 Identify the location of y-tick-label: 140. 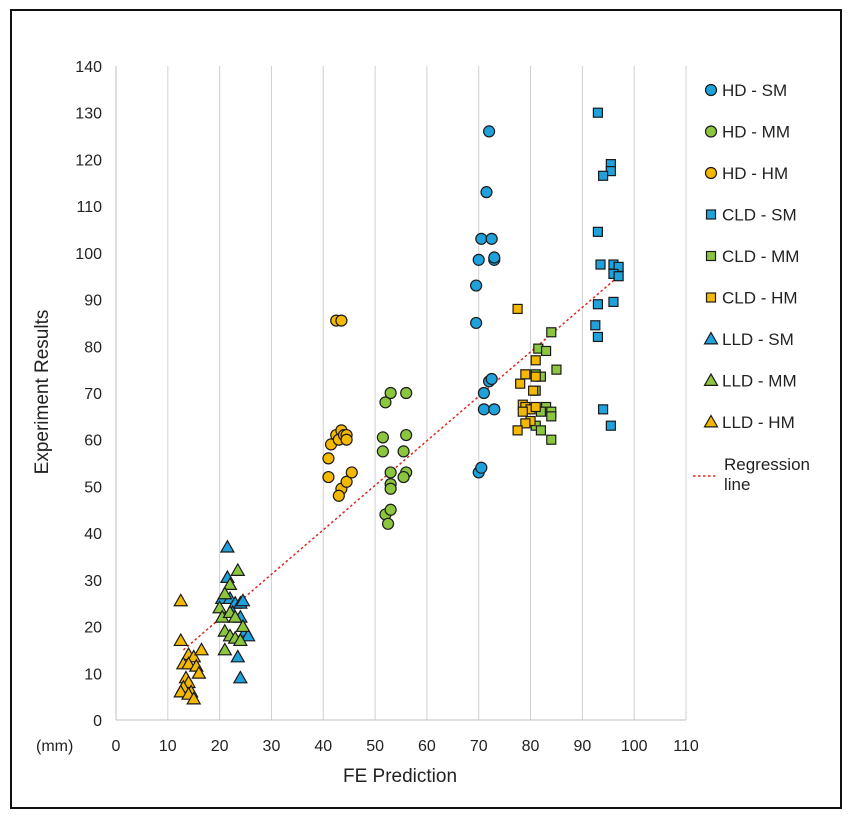
(88, 67).